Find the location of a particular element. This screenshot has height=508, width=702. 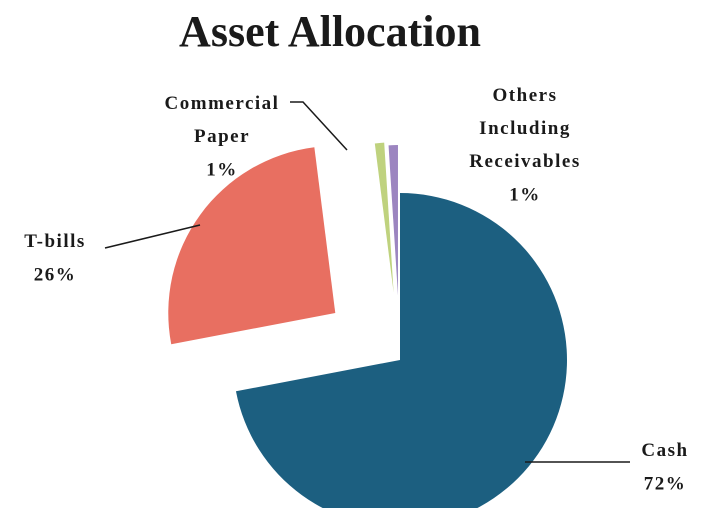

chart-title: Asset Allocation is located at coordinates (330, 31).